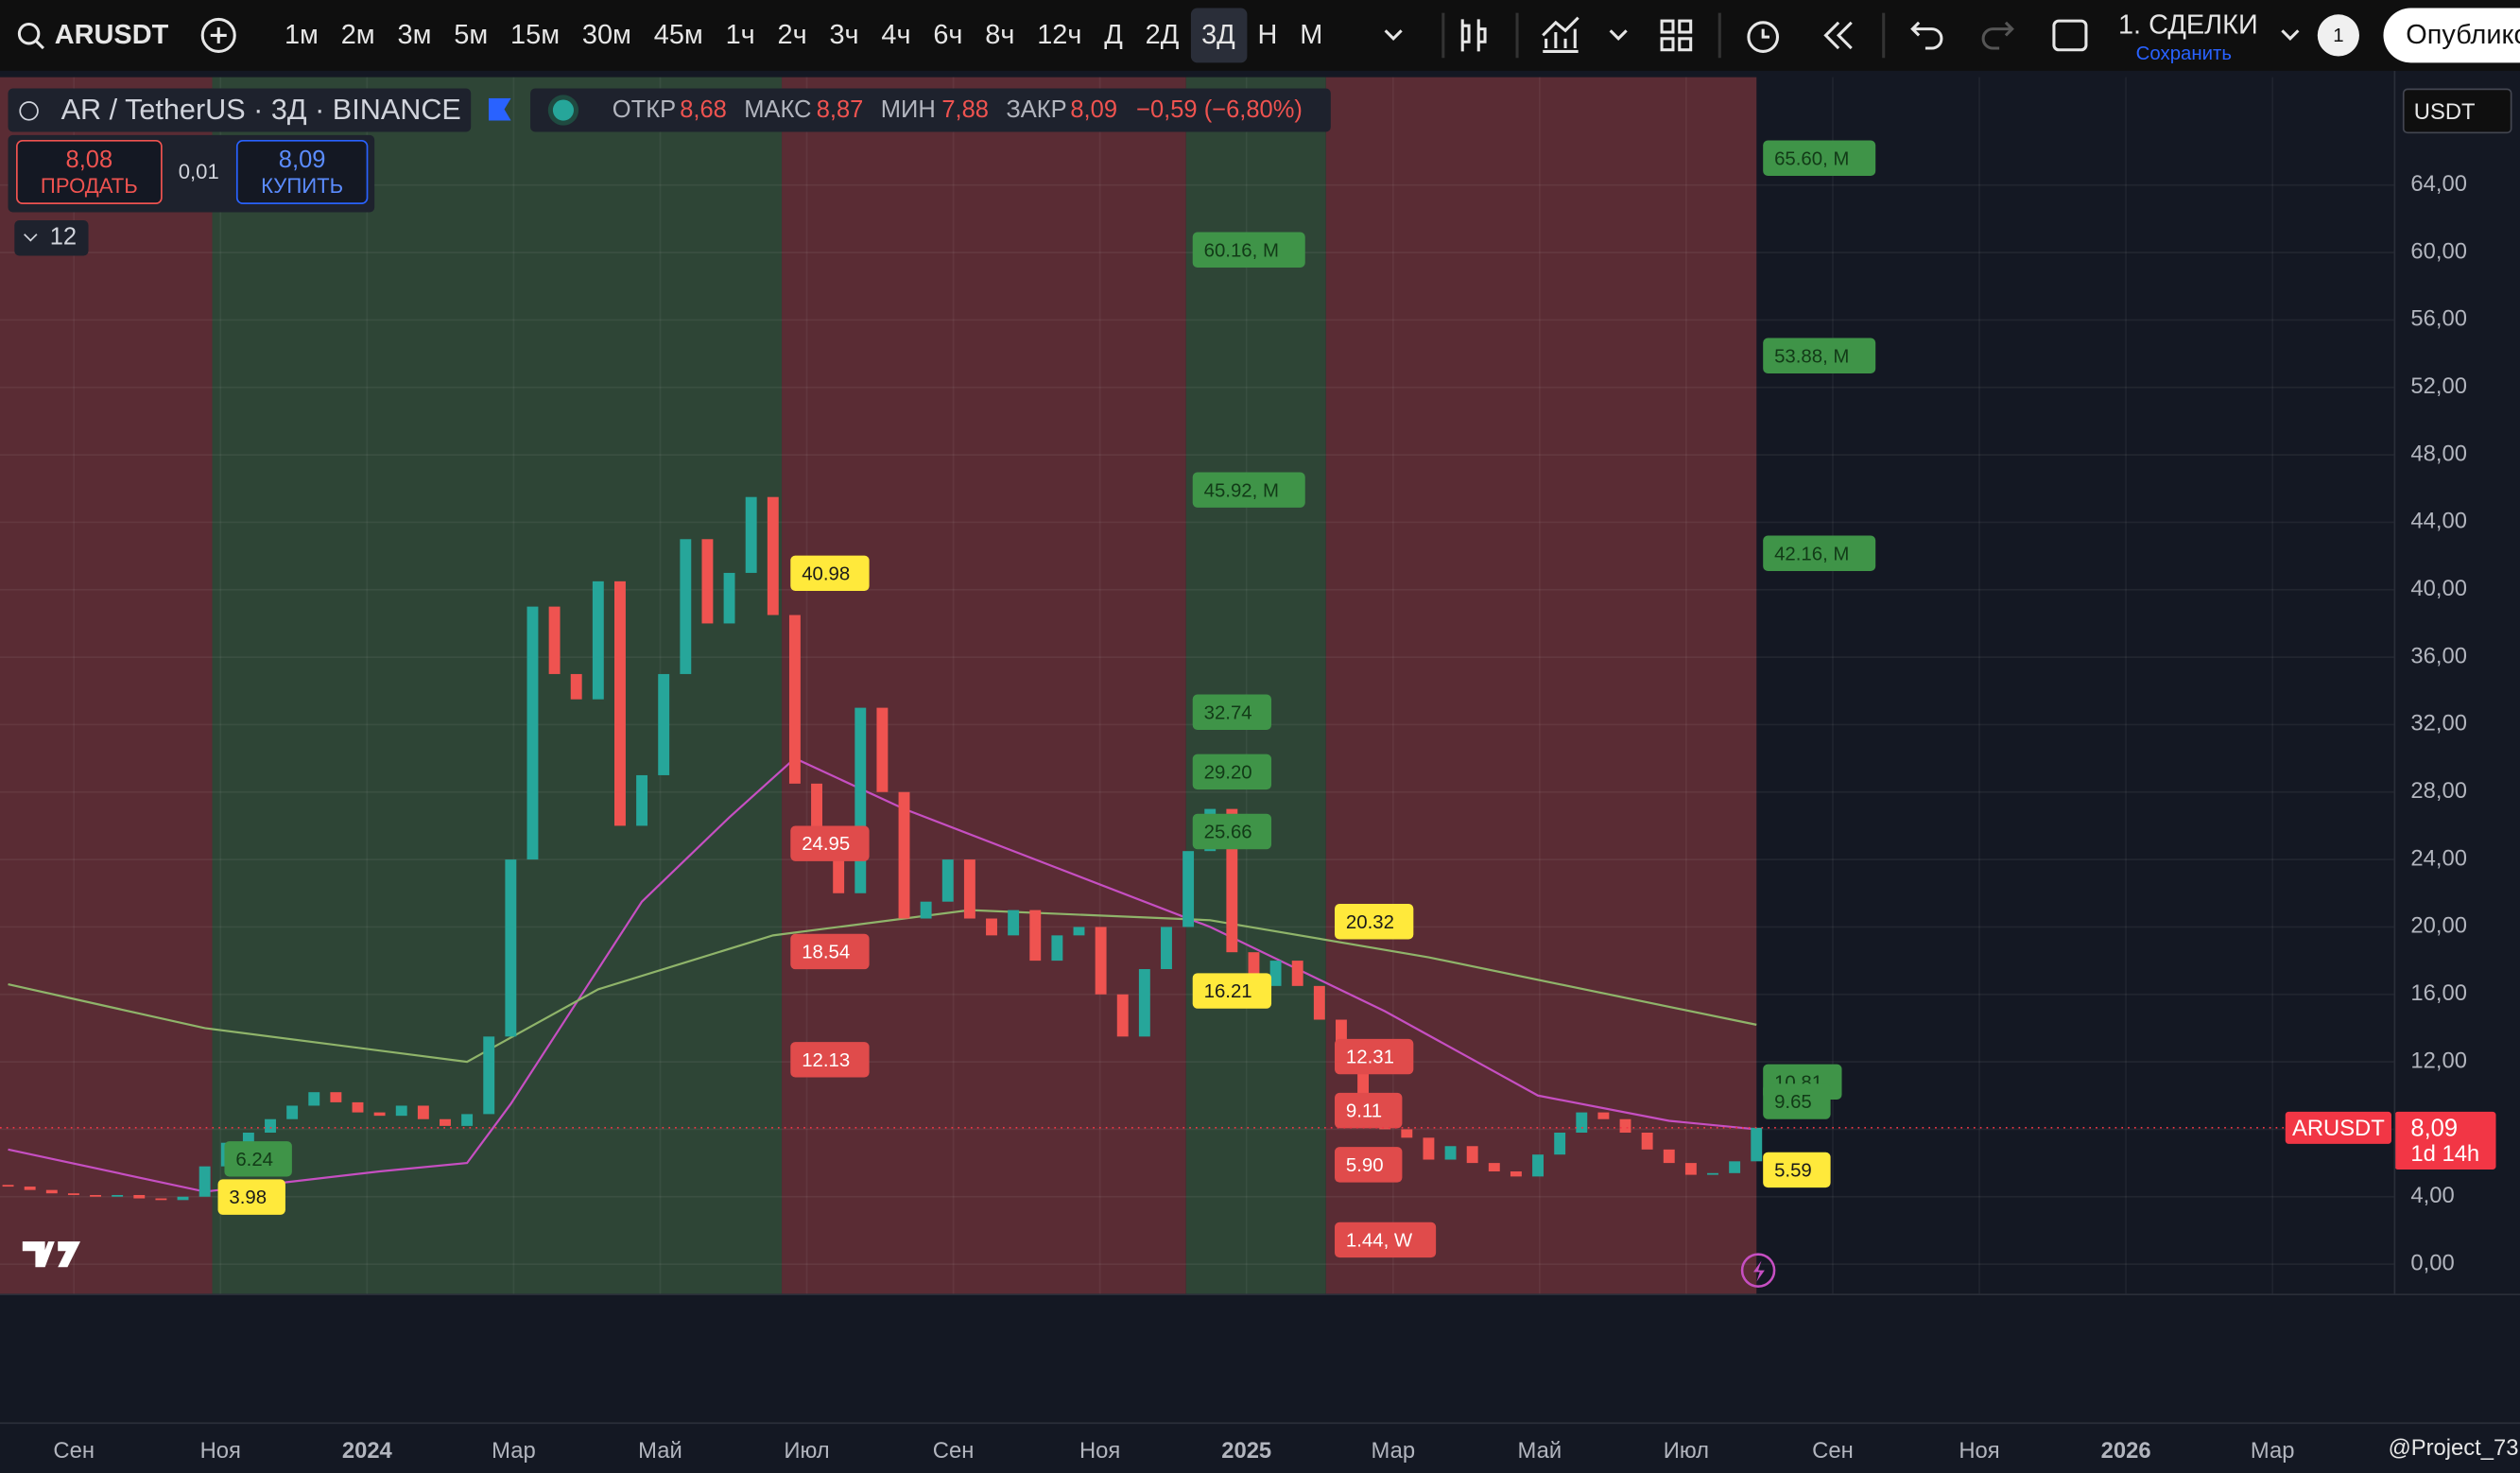 This screenshot has width=2520, height=1473. I want to click on level-label: 3.98, so click(248, 1197).